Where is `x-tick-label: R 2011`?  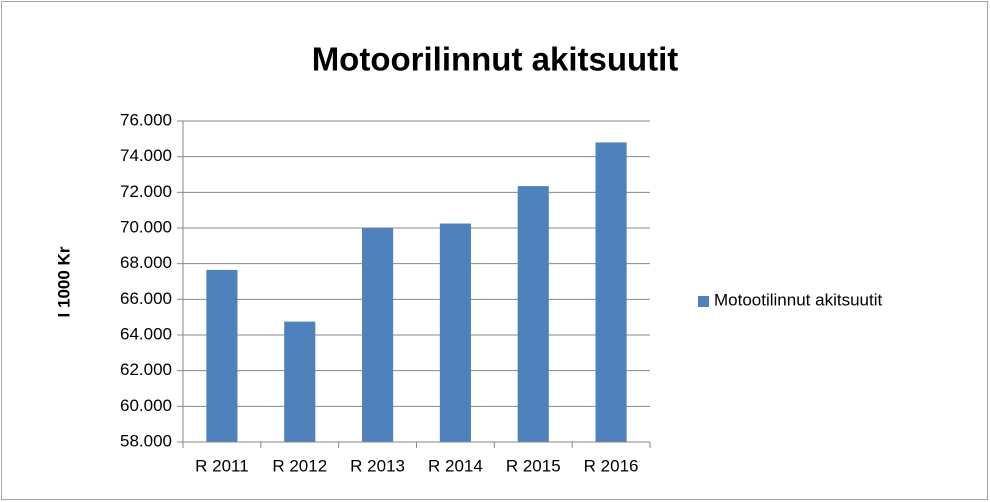
x-tick-label: R 2011 is located at coordinates (222, 465).